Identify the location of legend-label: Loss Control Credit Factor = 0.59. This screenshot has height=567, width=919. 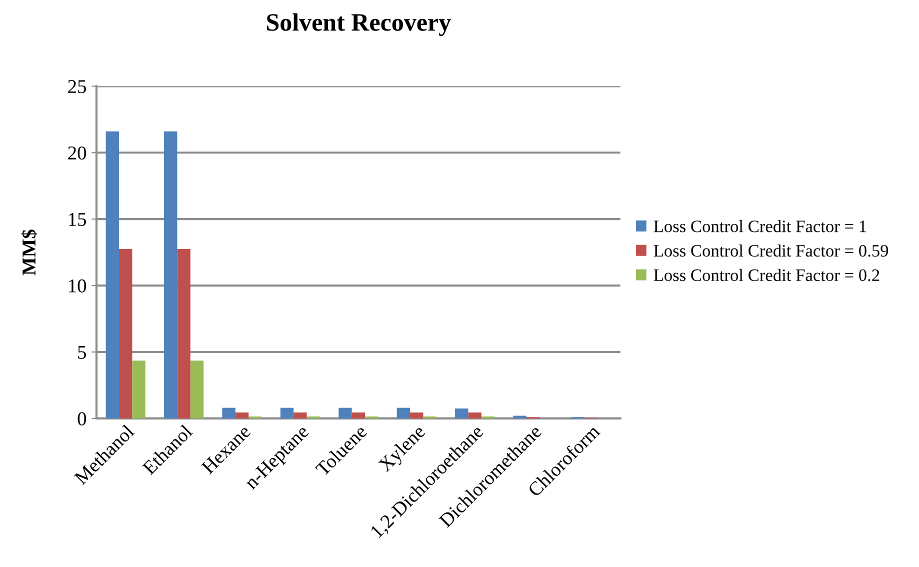
(771, 250).